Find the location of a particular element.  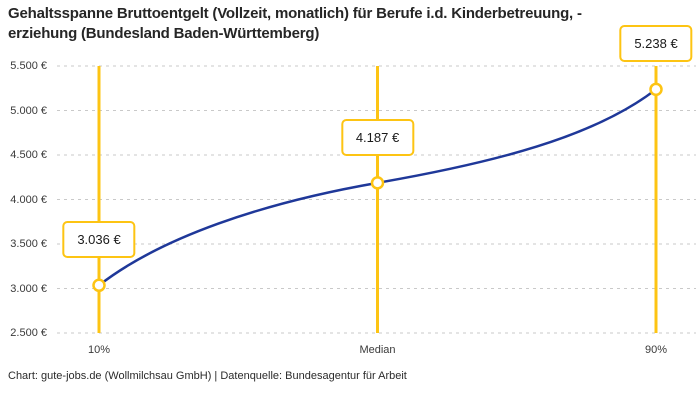

x-tick-label-90pct: 90% is located at coordinates (656, 350).